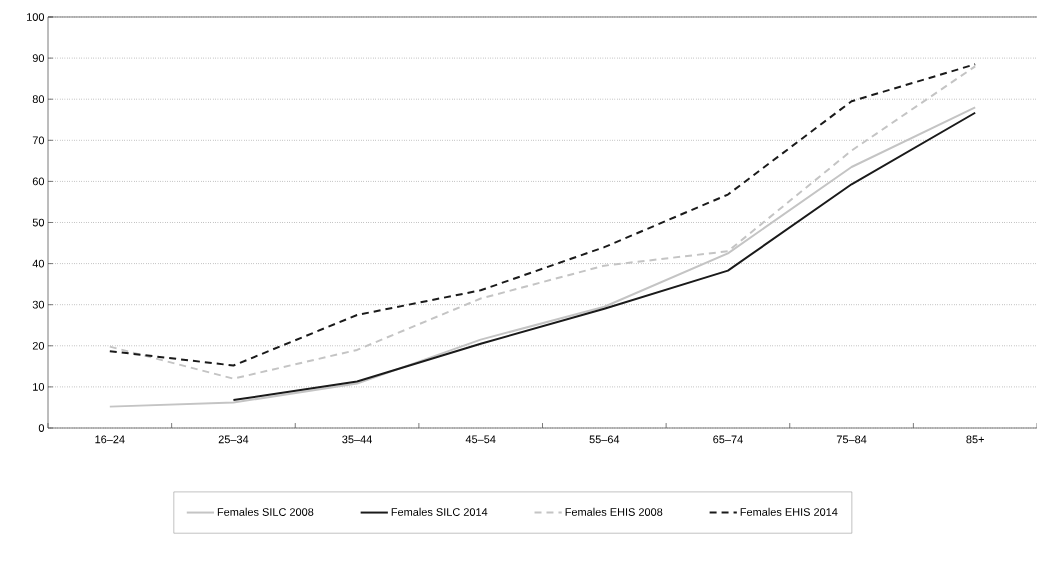 This screenshot has height=563, width=1037. I want to click on legend-label: Females SILC 2014, so click(439, 511).